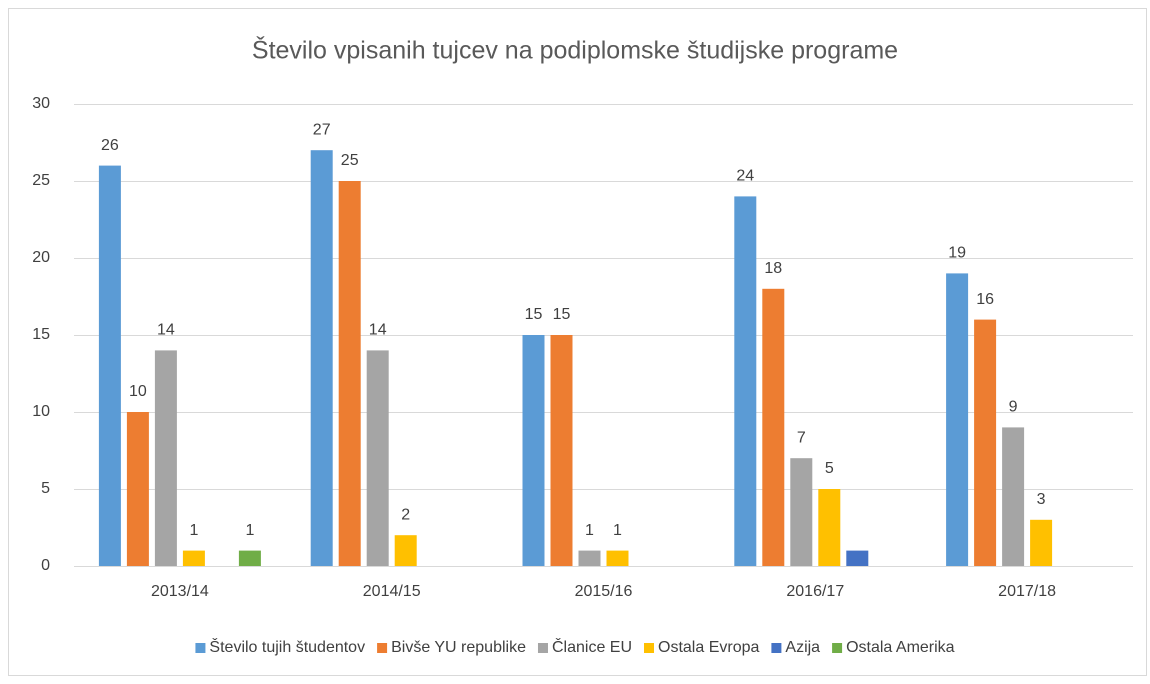  I want to click on y-tick-label: 20, so click(41, 257).